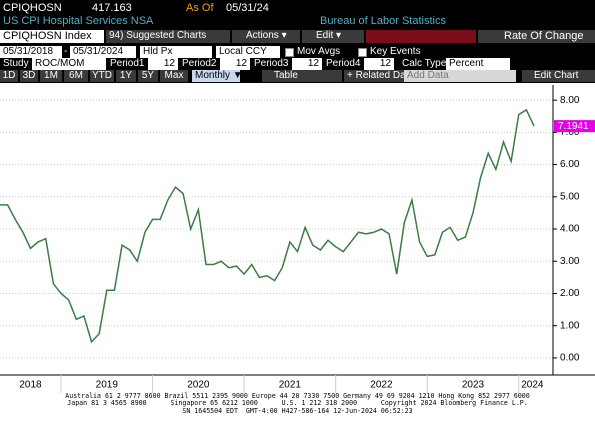  What do you see at coordinates (148, 76) in the screenshot?
I see `range-button: 5Y` at bounding box center [148, 76].